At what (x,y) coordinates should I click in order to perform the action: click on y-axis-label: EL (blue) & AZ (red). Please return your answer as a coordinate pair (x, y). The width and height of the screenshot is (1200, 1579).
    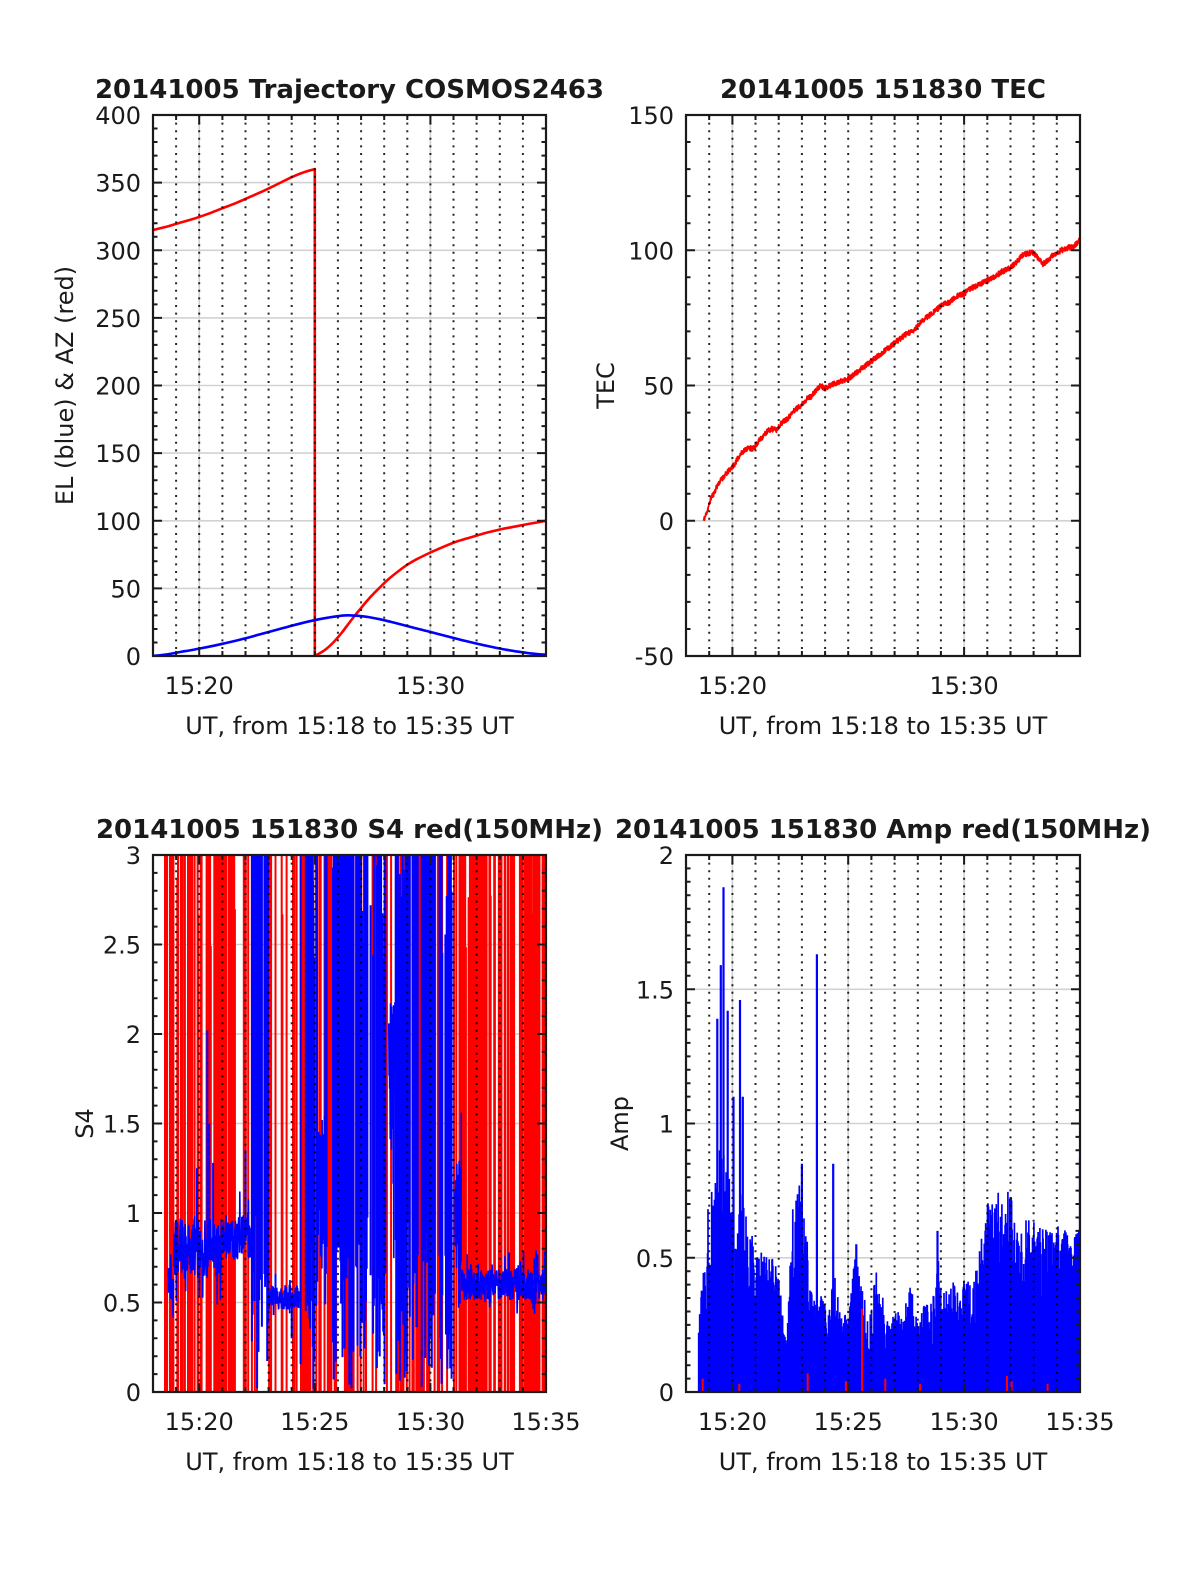
    Looking at the image, I should click on (65, 385).